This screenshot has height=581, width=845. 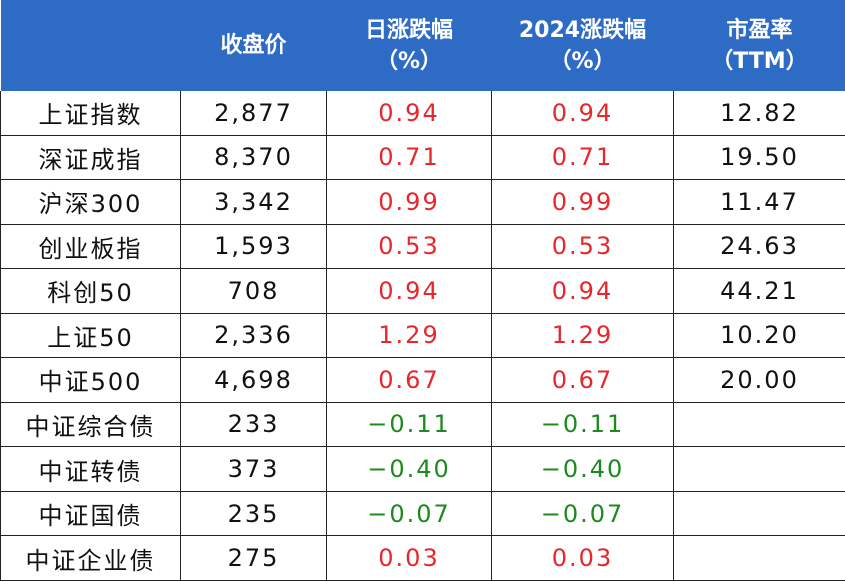 I want to click on pe-ratio: 11.47, so click(x=759, y=202).